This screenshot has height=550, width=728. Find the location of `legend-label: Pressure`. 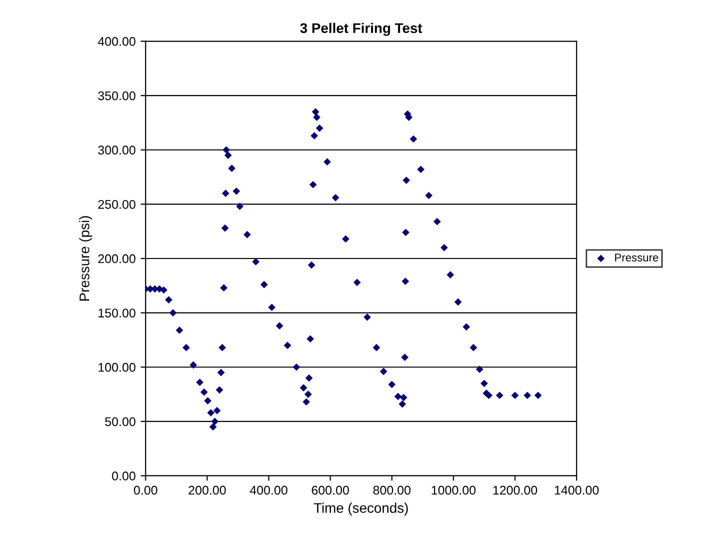

legend-label: Pressure is located at coordinates (636, 258).